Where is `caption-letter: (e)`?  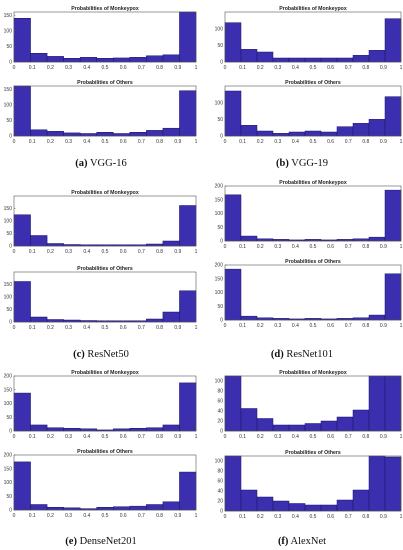
caption-letter: (e) is located at coordinates (71, 541).